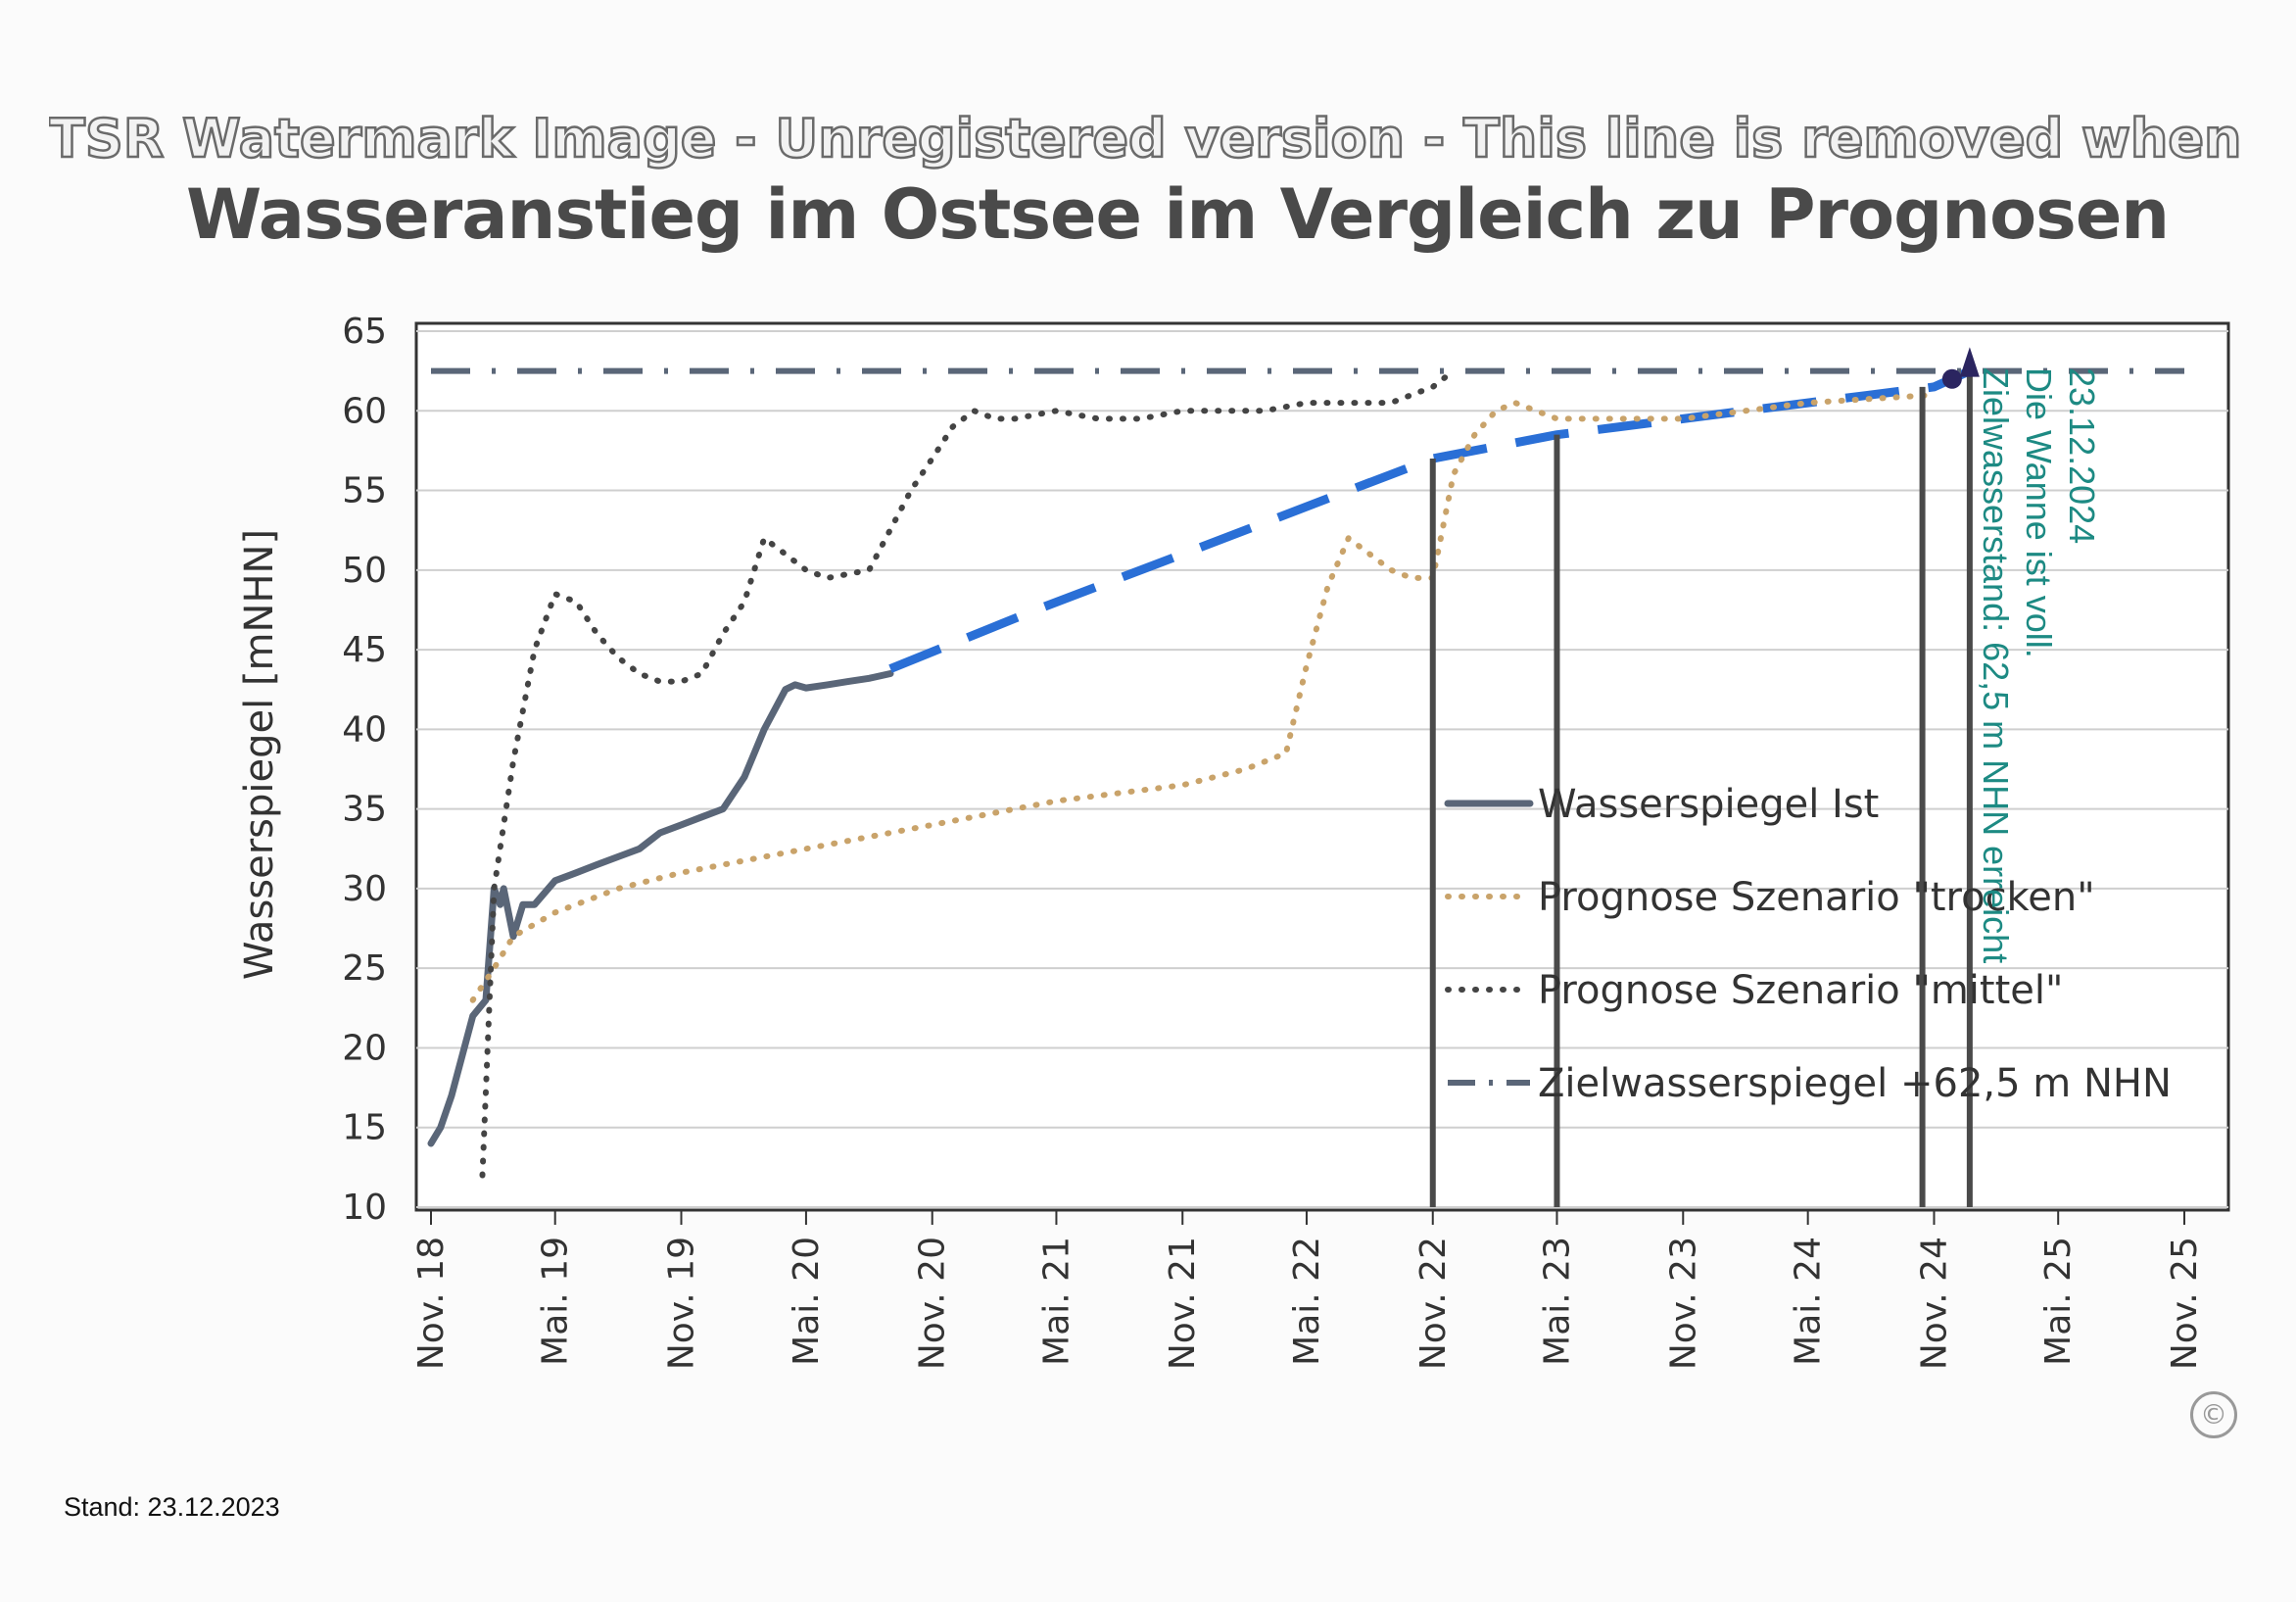  Describe the element at coordinates (1970, 362) in the screenshot. I see `target-arrowhead` at that location.